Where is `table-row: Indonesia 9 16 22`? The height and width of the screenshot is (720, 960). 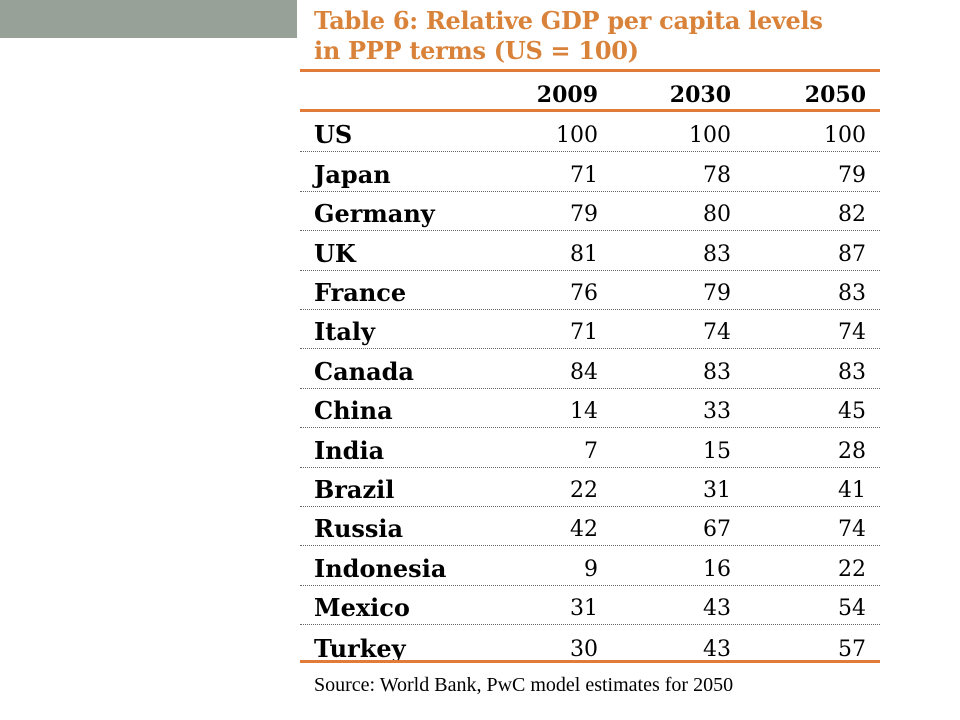
table-row: Indonesia 9 16 22 is located at coordinates (590, 566).